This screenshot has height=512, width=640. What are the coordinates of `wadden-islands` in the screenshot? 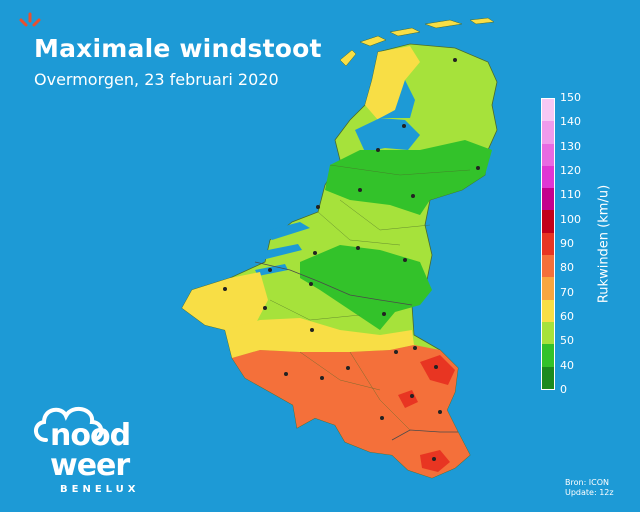 It's located at (417, 42).